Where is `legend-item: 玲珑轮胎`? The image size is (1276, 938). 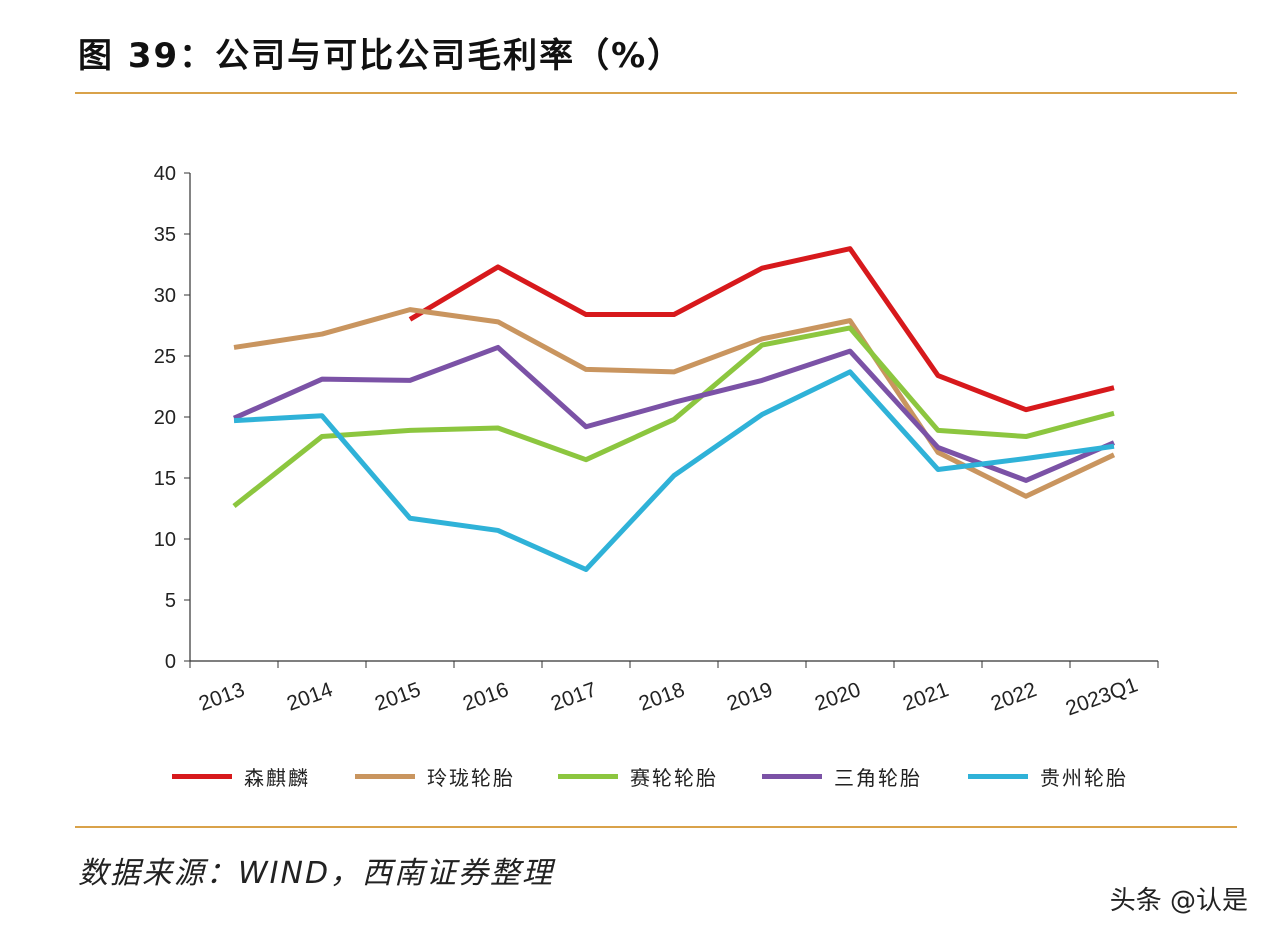 legend-item: 玲珑轮胎 is located at coordinates (435, 776).